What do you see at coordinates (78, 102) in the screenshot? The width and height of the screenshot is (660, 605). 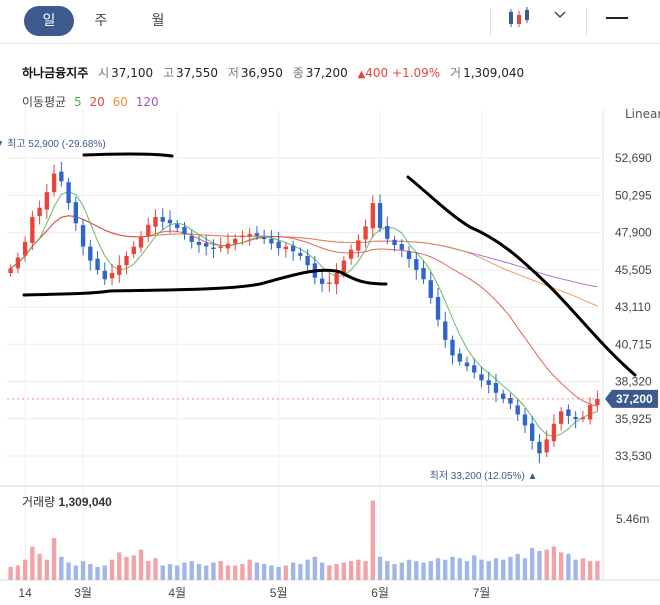 I see `ma-5-label: 5` at bounding box center [78, 102].